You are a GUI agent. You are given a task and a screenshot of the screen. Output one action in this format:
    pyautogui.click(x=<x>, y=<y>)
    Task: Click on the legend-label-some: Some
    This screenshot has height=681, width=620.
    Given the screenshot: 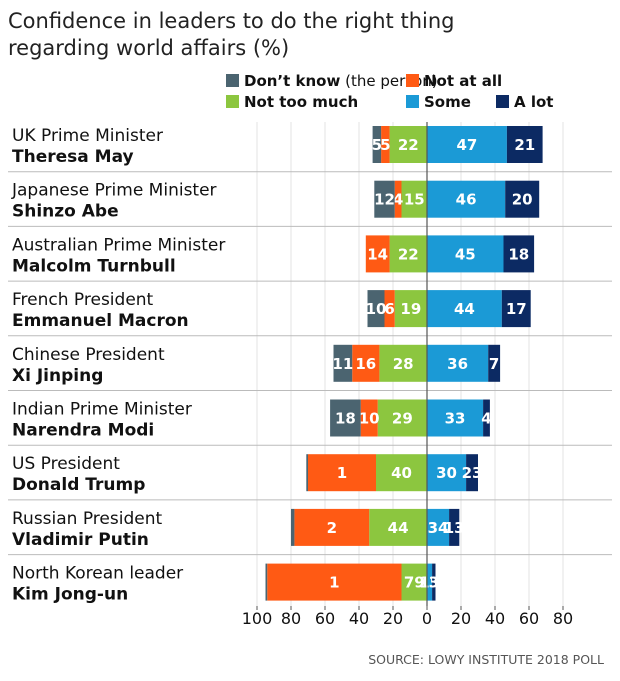 What is the action you would take?
    pyautogui.click(x=447, y=102)
    